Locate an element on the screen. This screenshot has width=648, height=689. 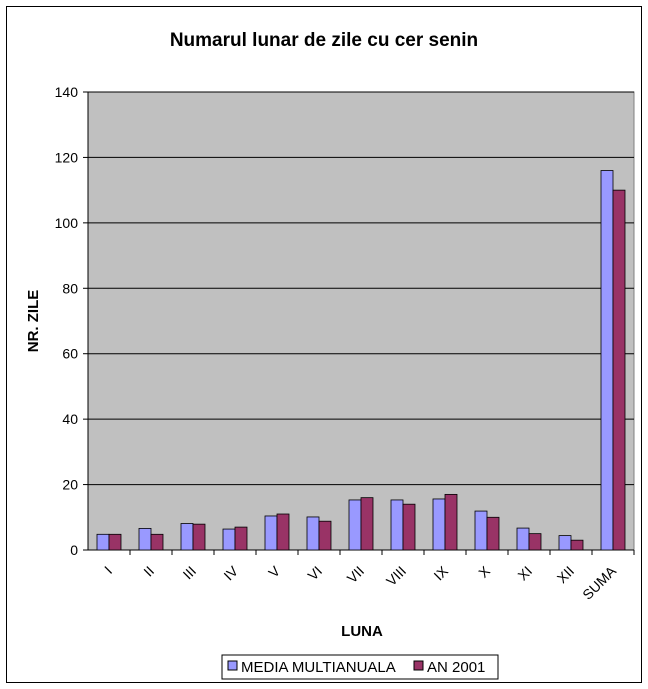
x-tick-label: II is located at coordinates (148, 571).